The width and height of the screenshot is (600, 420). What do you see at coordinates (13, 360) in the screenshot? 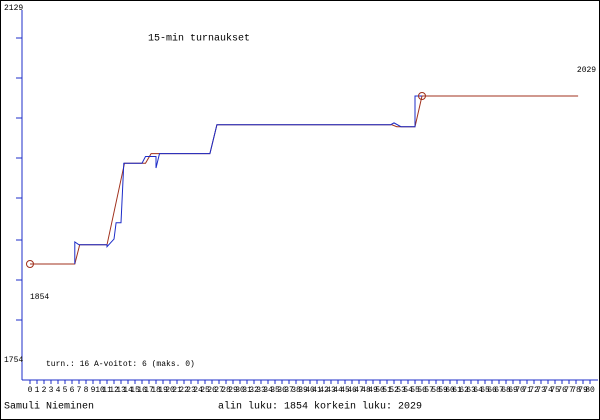
I see `y-tick-label: 1754` at bounding box center [13, 360].